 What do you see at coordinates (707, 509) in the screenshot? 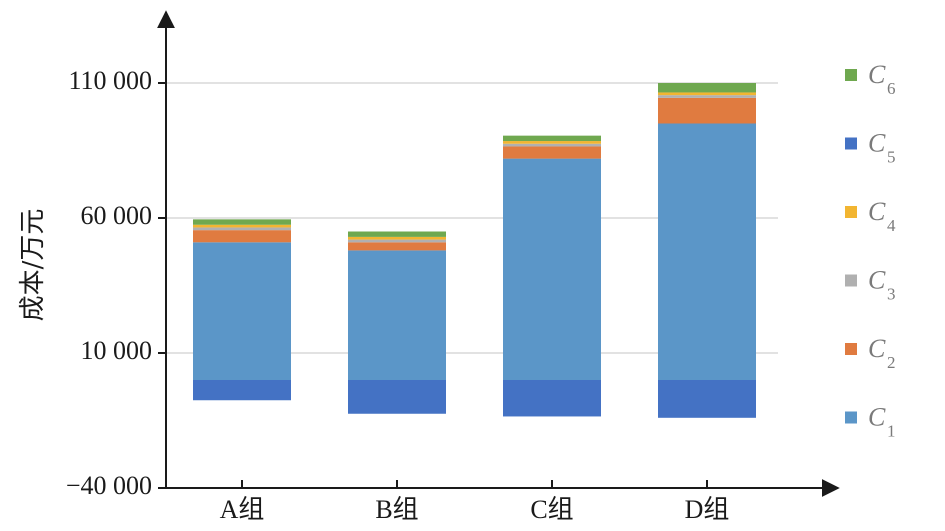
I see `x-tick-label: D组` at bounding box center [707, 509].